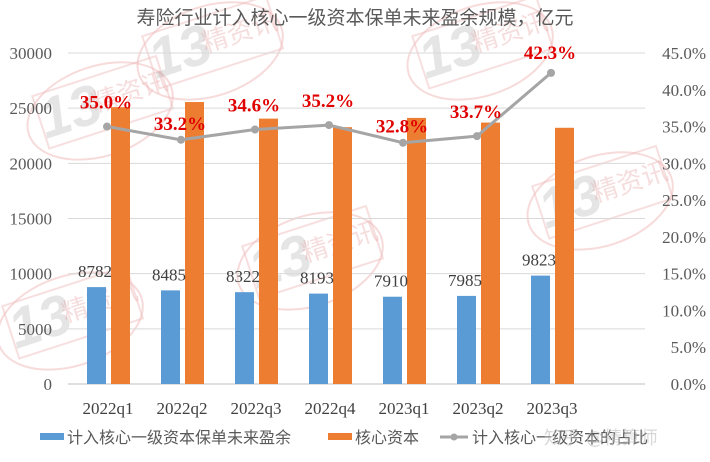 The width and height of the screenshot is (710, 462). I want to click on right-axis-tick: 30.0%, so click(684, 163).